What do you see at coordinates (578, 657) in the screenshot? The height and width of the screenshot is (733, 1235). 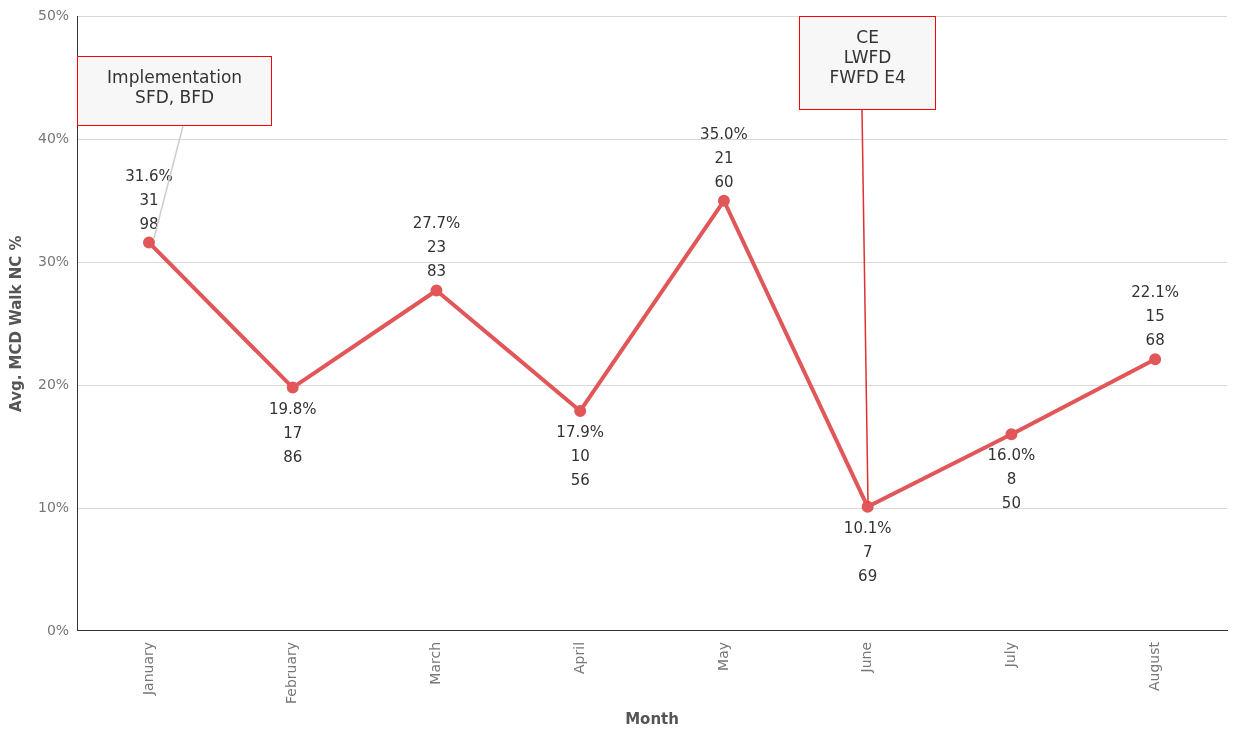 I see `x-tick-label: April` at bounding box center [578, 657].